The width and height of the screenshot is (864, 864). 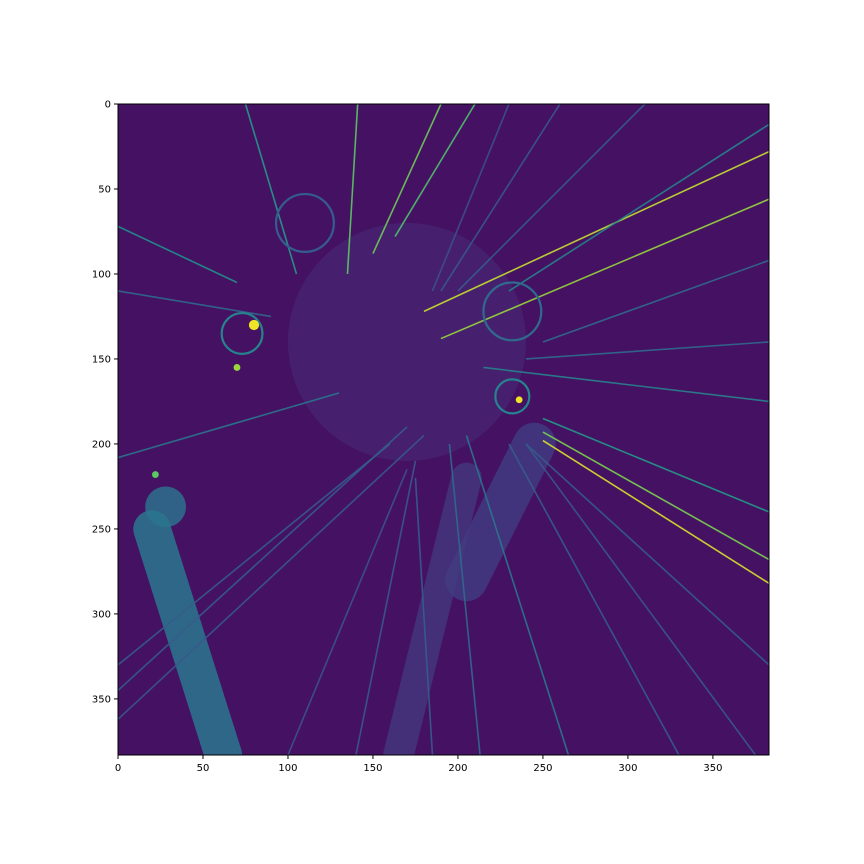 What do you see at coordinates (104, 189) in the screenshot?
I see `y-tick-label-1: 50` at bounding box center [104, 189].